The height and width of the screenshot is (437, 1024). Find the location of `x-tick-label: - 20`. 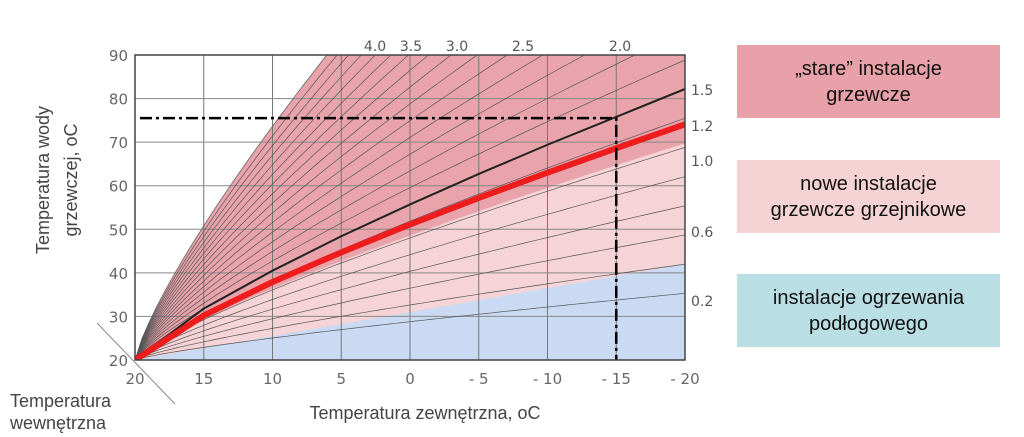

x-tick-label: - 20 is located at coordinates (684, 379).